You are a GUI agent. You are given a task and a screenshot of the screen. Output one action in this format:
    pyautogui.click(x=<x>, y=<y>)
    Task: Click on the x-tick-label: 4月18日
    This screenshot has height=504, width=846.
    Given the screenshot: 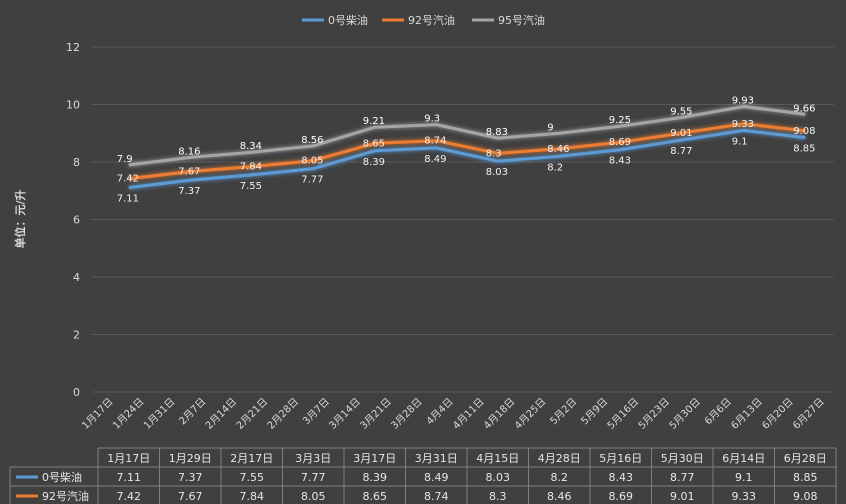 What is the action you would take?
    pyautogui.click(x=499, y=414)
    